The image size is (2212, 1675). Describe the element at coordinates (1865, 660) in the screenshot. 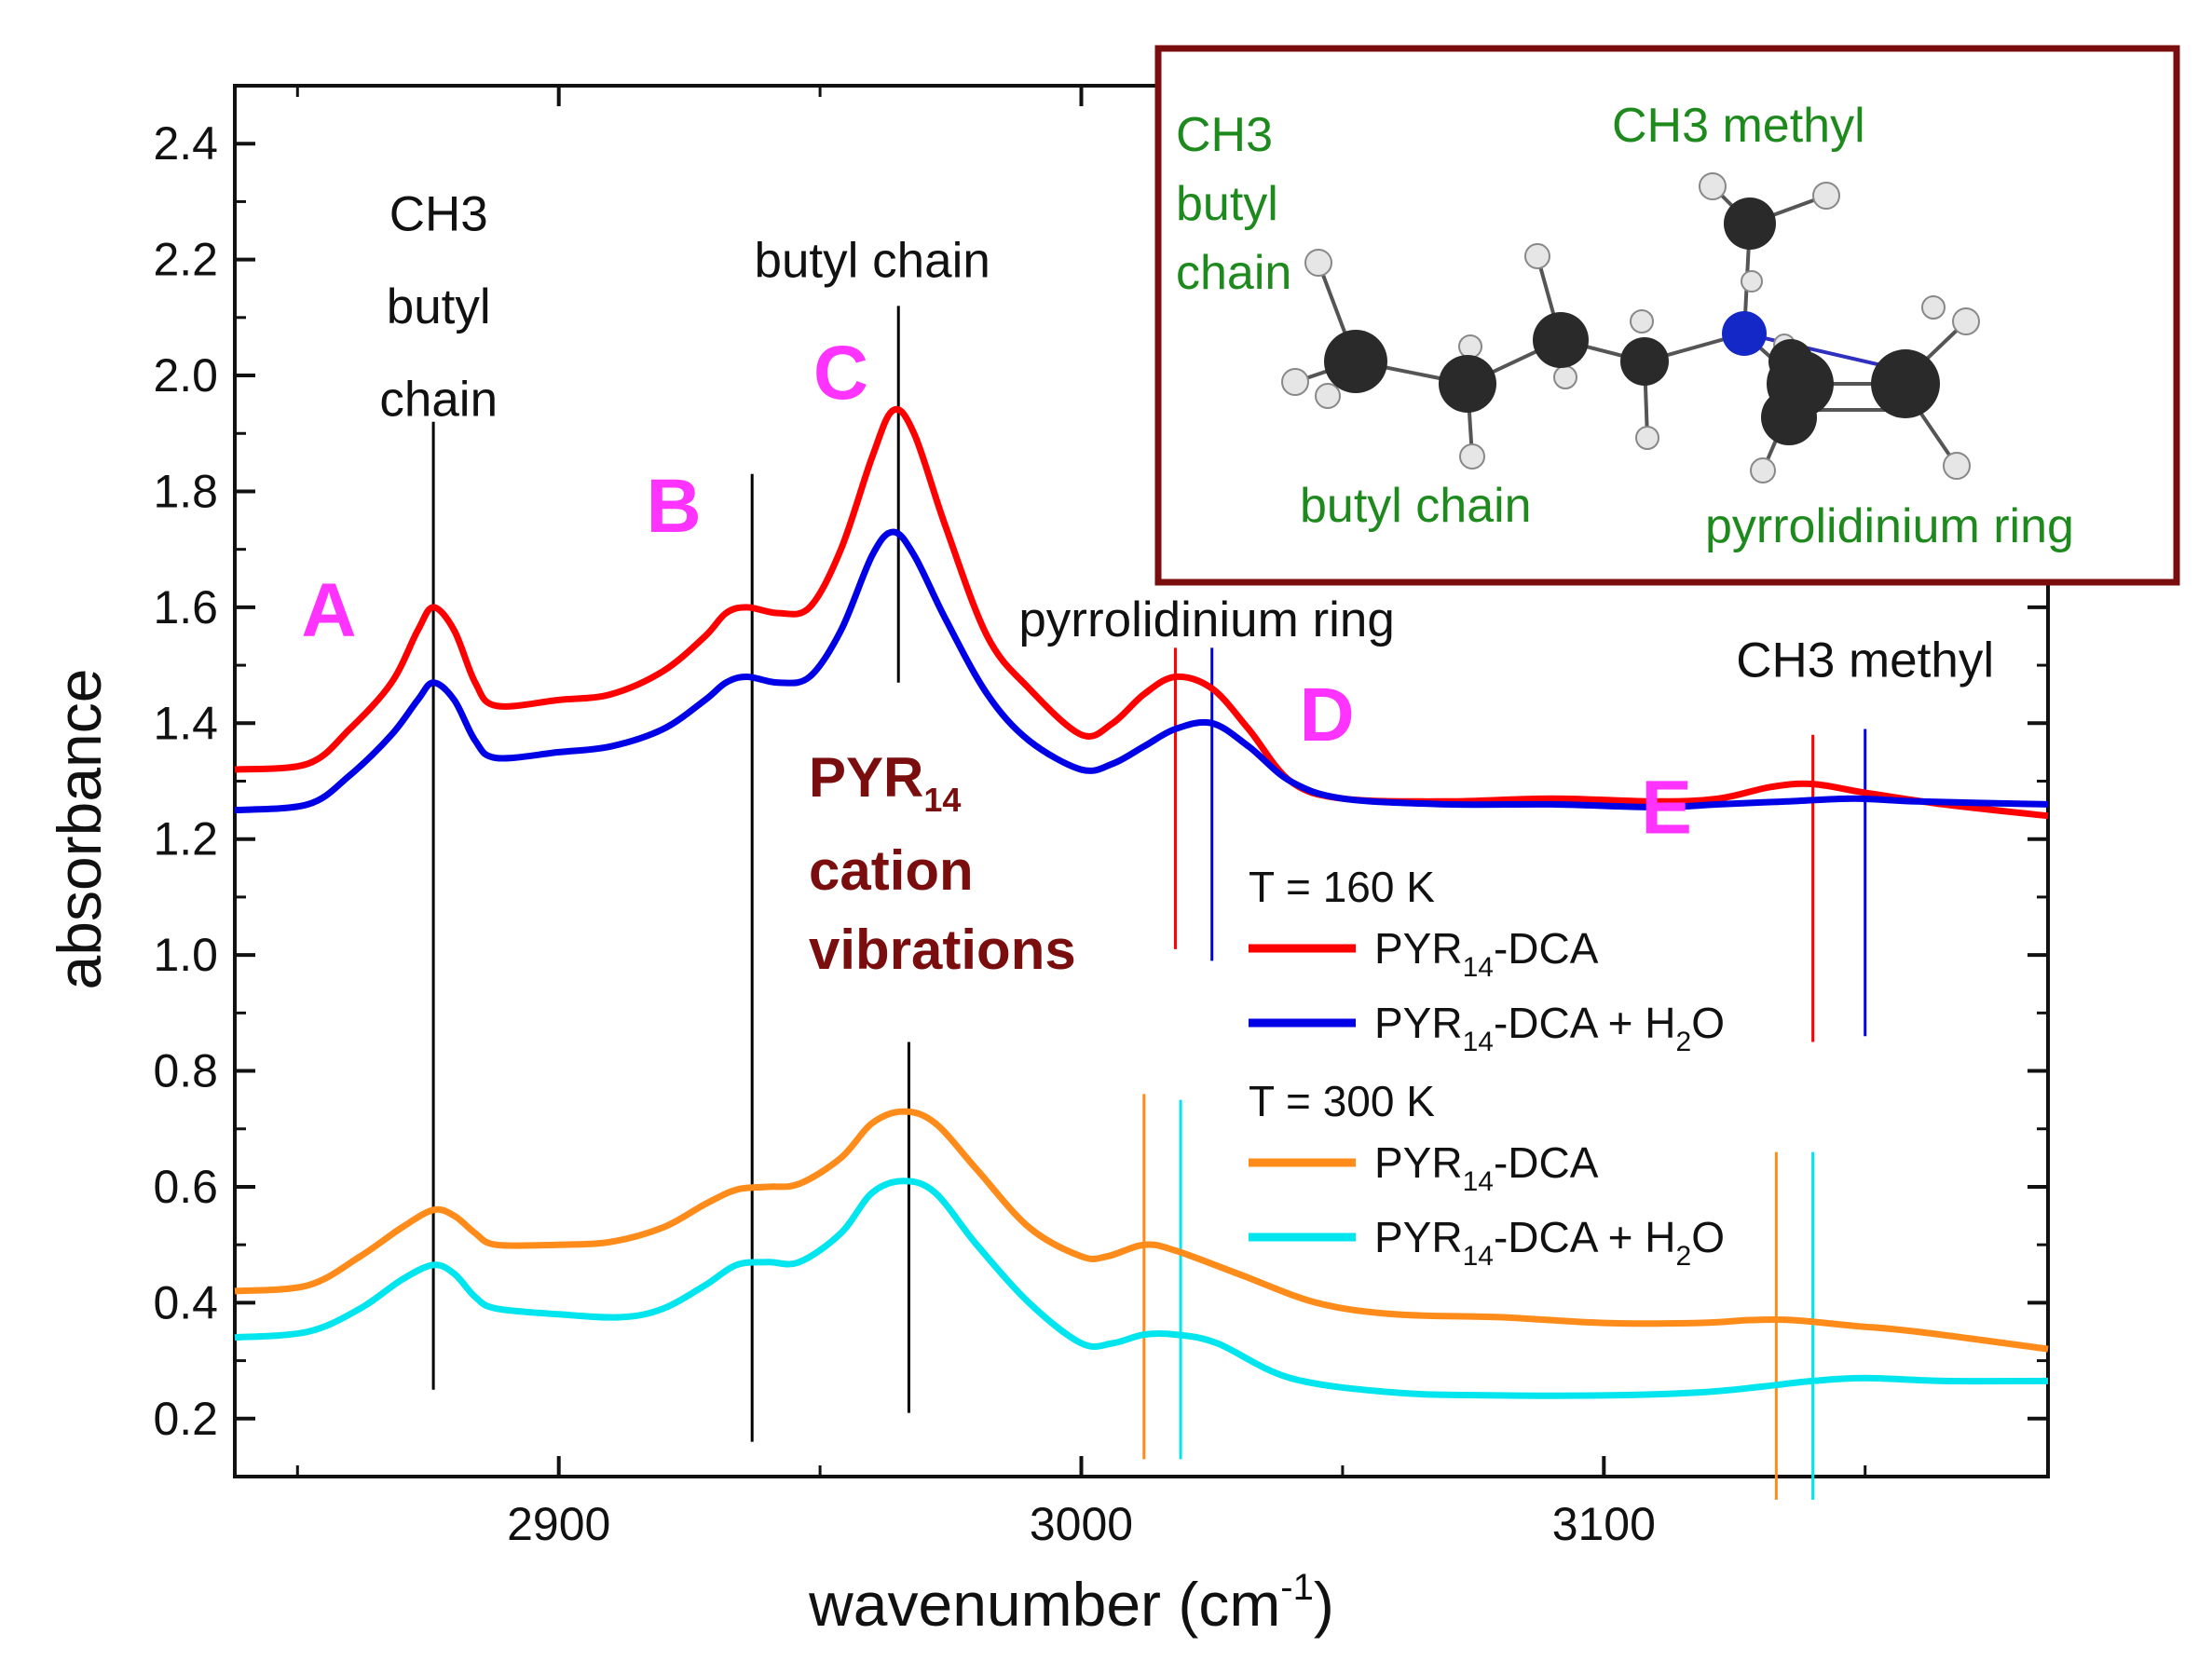

I see `annotation-text: CH3 methyl` at that location.